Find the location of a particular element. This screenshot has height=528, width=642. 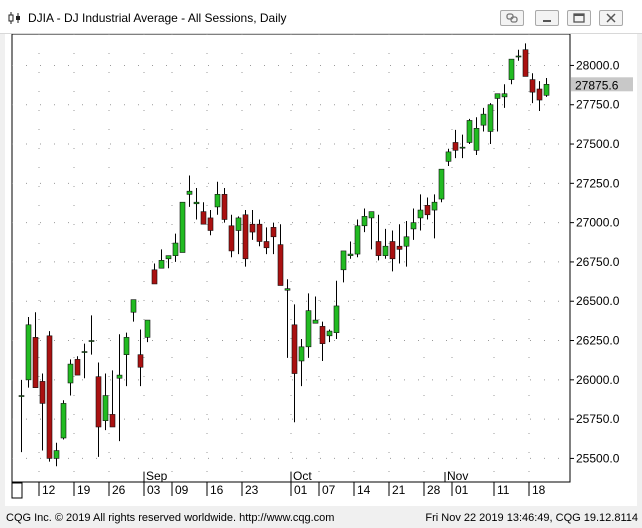

last-price-label: 27875.6 is located at coordinates (597, 85).